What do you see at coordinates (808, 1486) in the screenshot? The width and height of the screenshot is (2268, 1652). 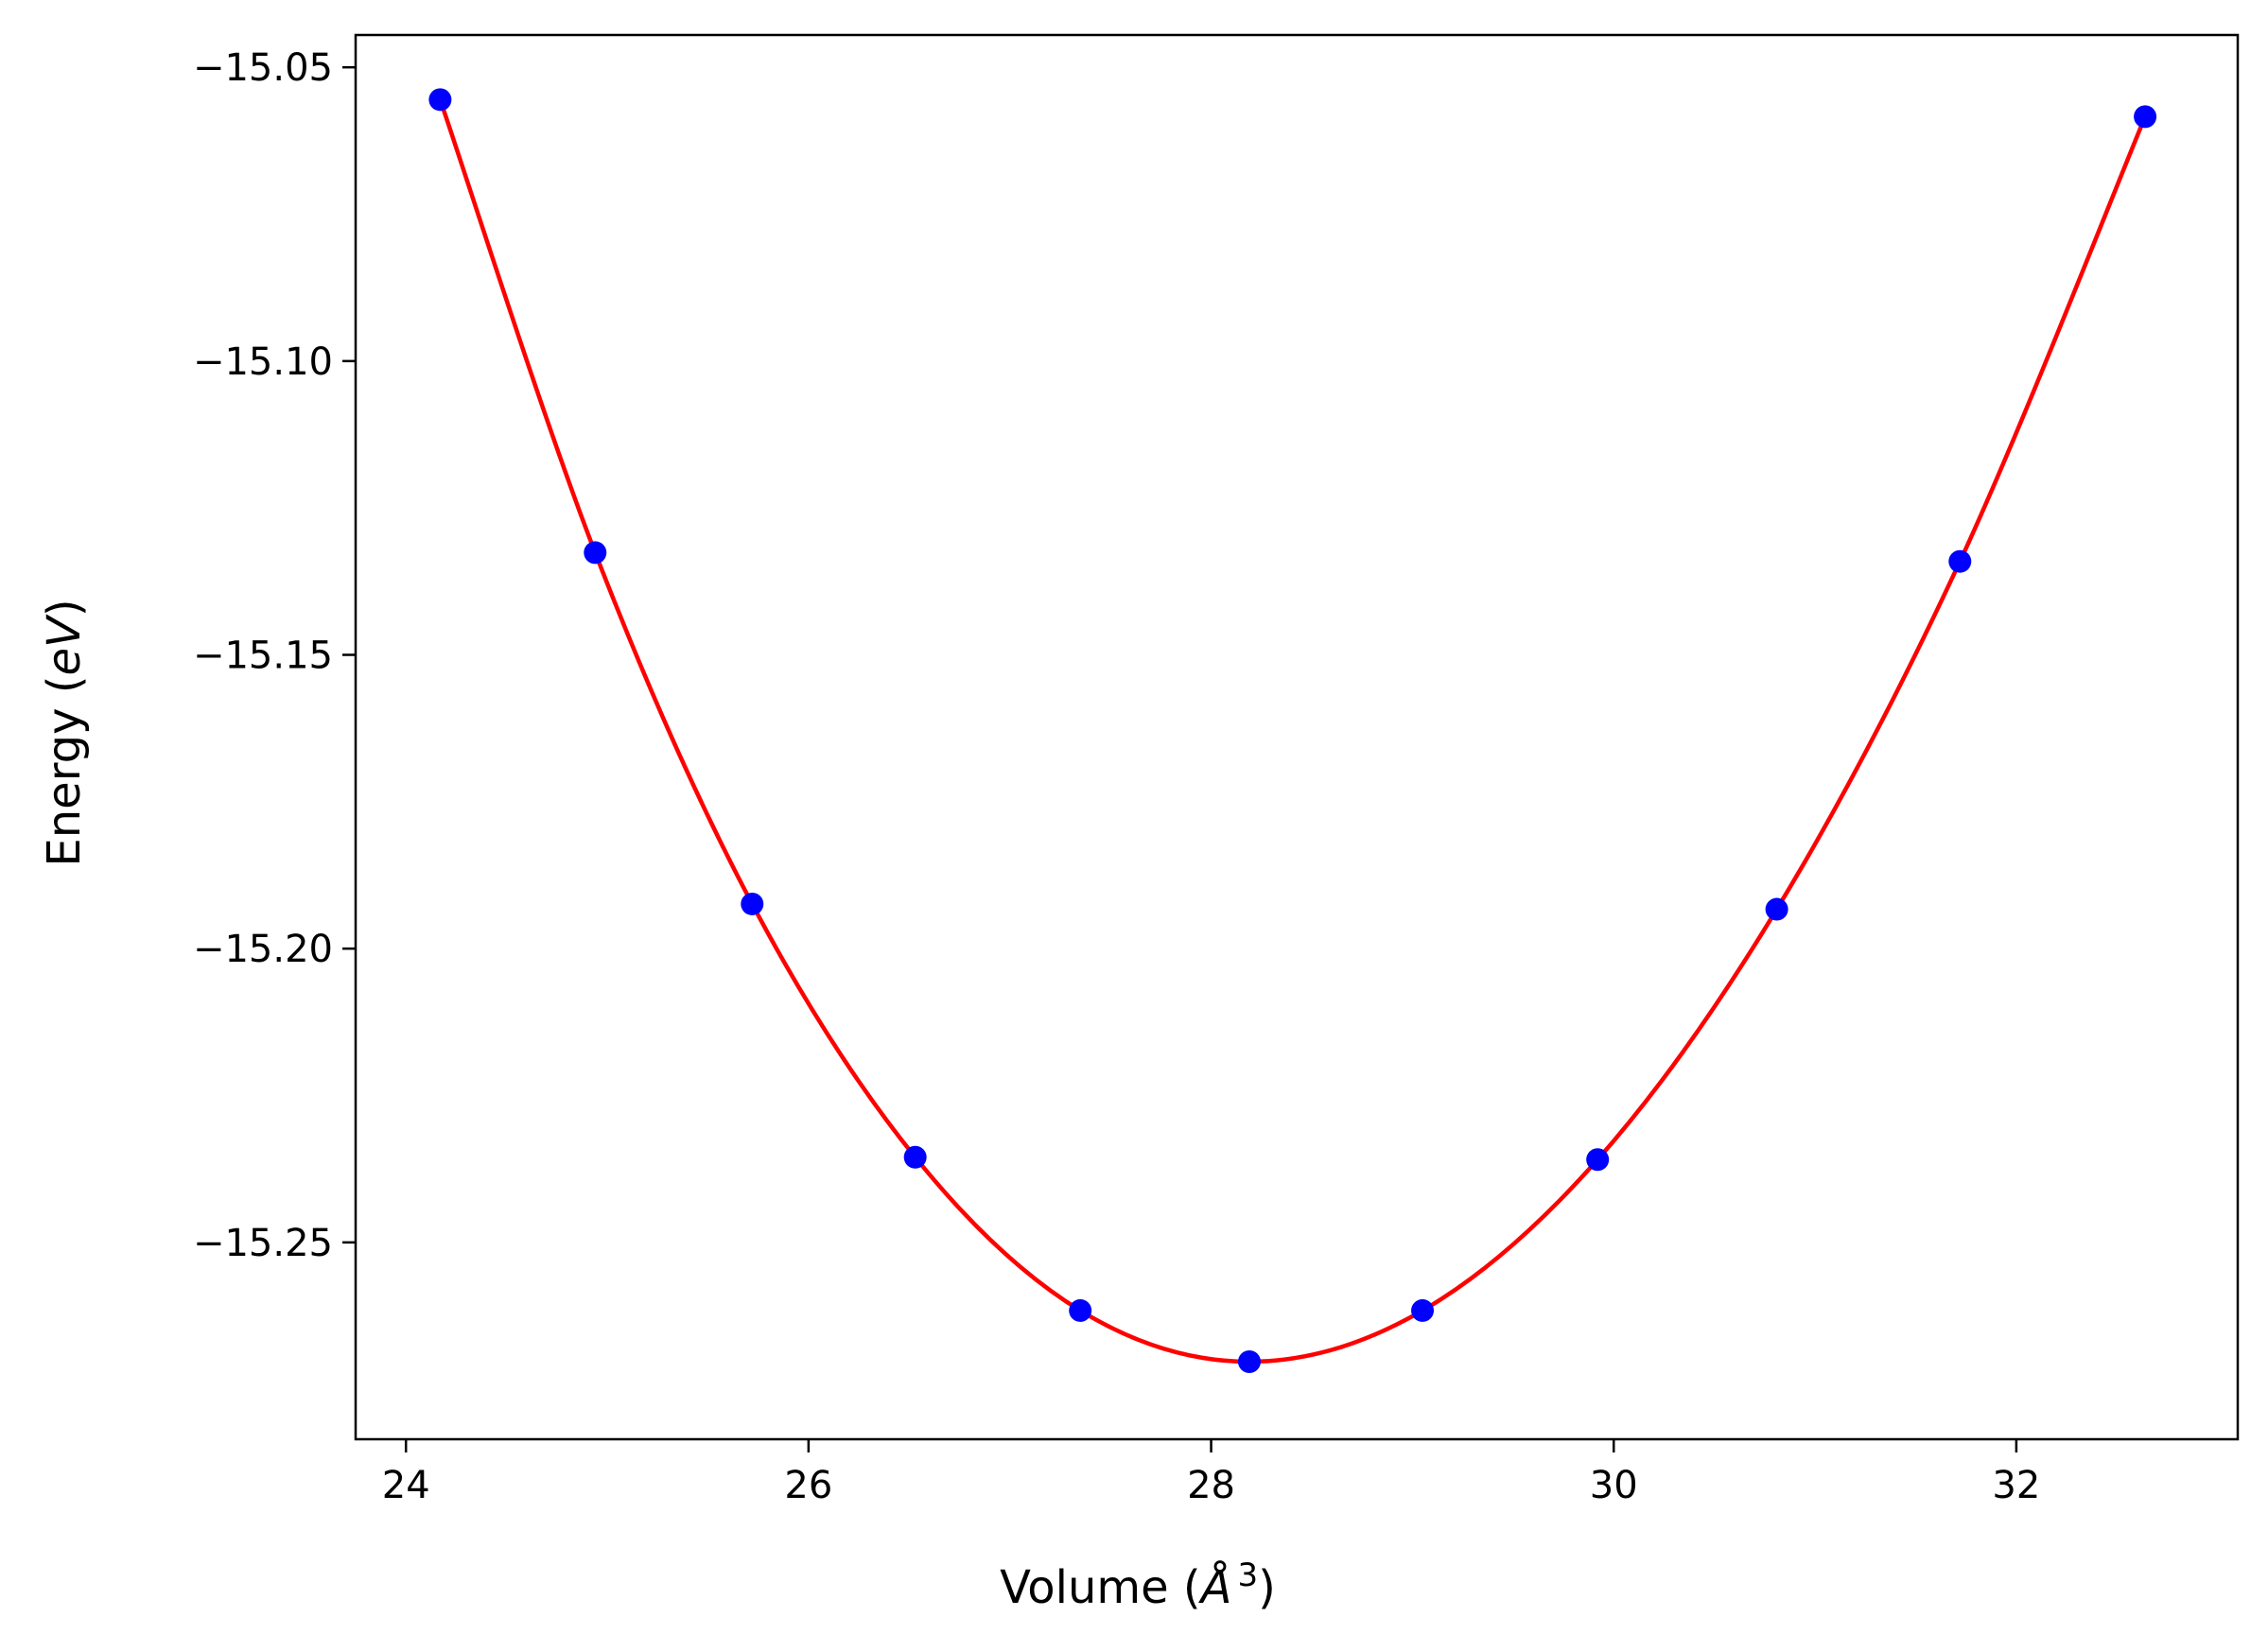 I see `x-tick-label: 26` at bounding box center [808, 1486].